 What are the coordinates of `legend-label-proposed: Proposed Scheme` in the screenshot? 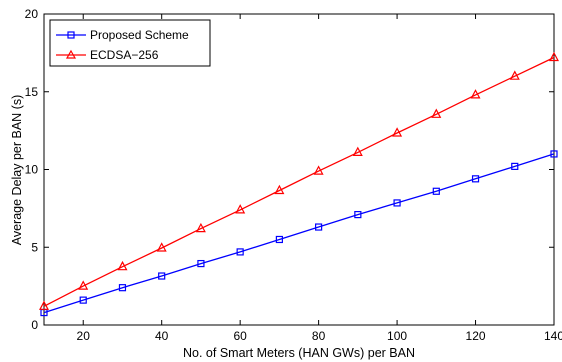 It's located at (139, 35).